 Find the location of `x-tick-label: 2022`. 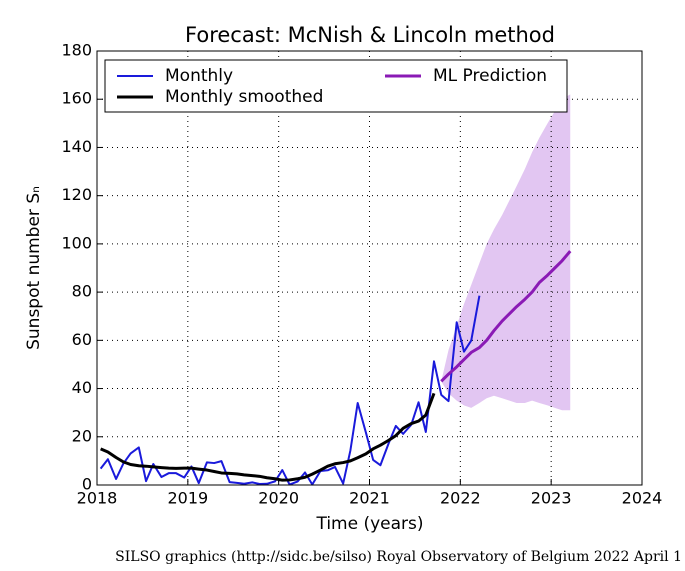

x-tick-label: 2022 is located at coordinates (460, 498).